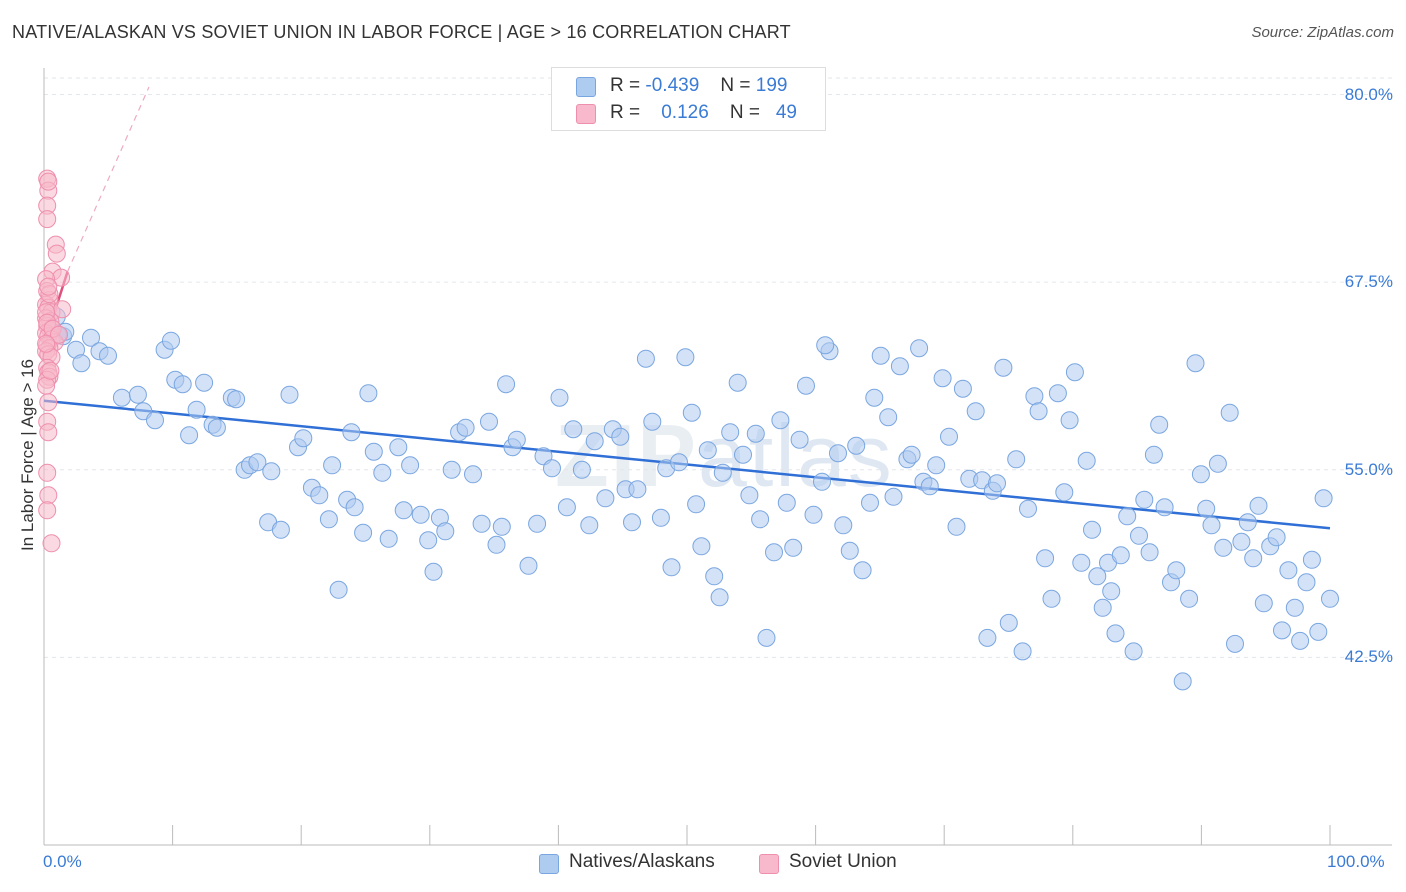  Describe the element at coordinates (642, 861) in the screenshot. I see `legend-label-natives: Natives/Alaskans` at that location.